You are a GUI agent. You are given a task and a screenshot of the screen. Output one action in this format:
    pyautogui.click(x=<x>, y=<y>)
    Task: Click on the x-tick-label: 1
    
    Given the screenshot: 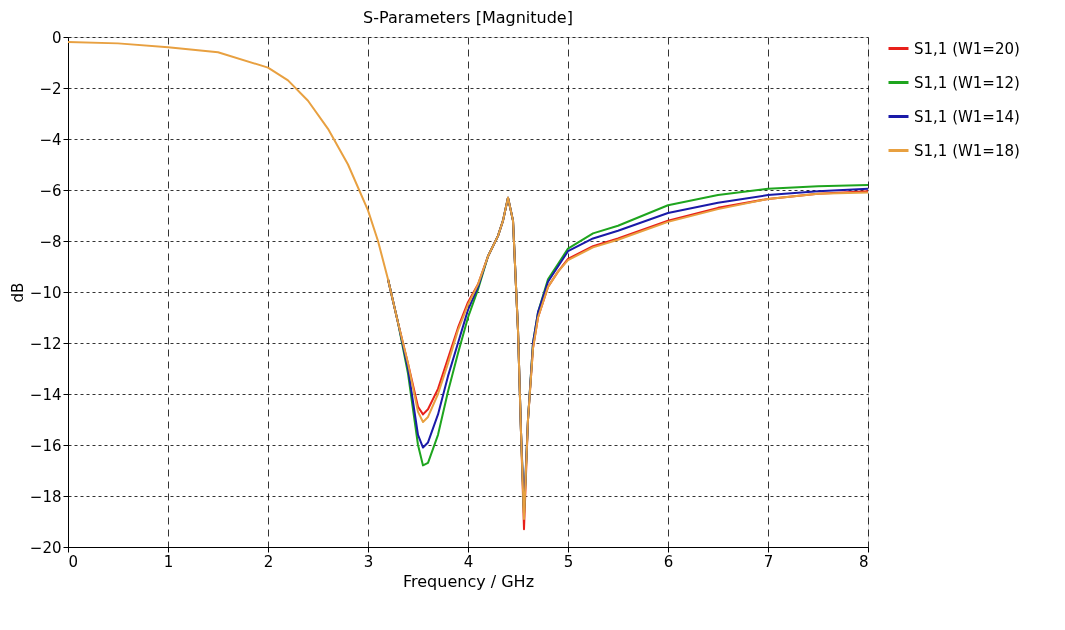 What is the action you would take?
    pyautogui.click(x=168, y=561)
    